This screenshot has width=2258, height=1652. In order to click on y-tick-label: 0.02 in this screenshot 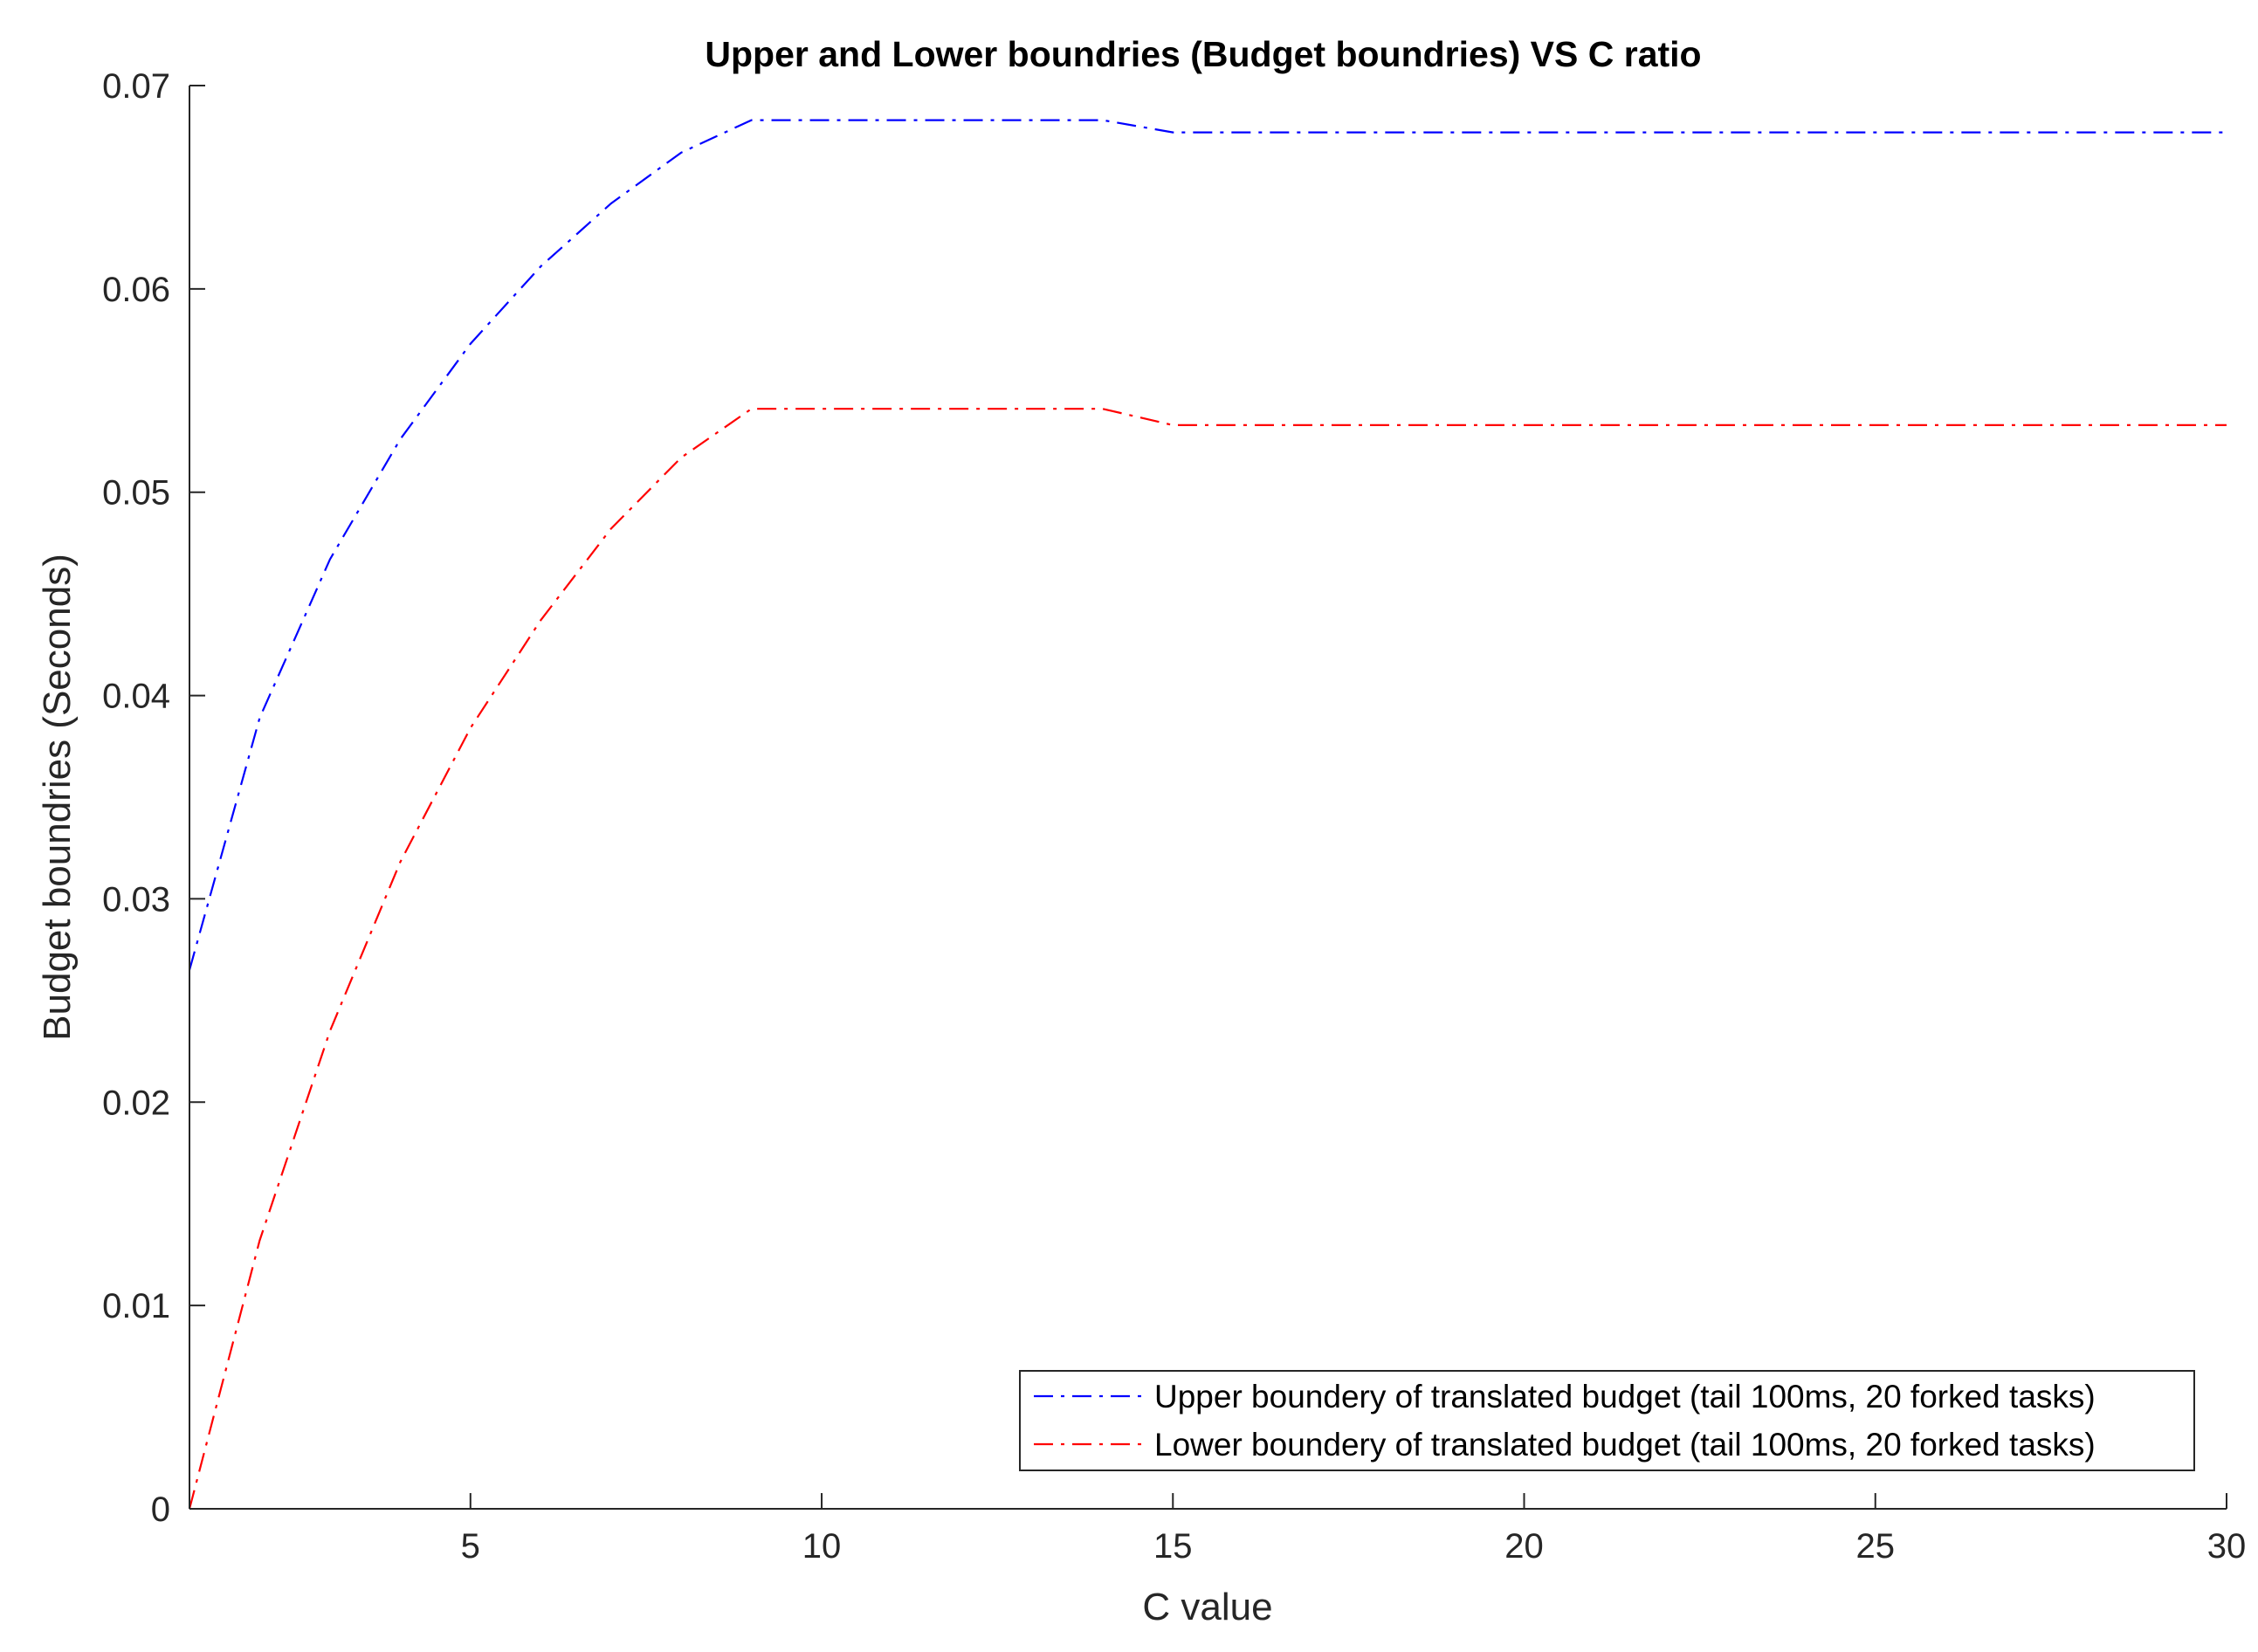, I will do `click(136, 1103)`.